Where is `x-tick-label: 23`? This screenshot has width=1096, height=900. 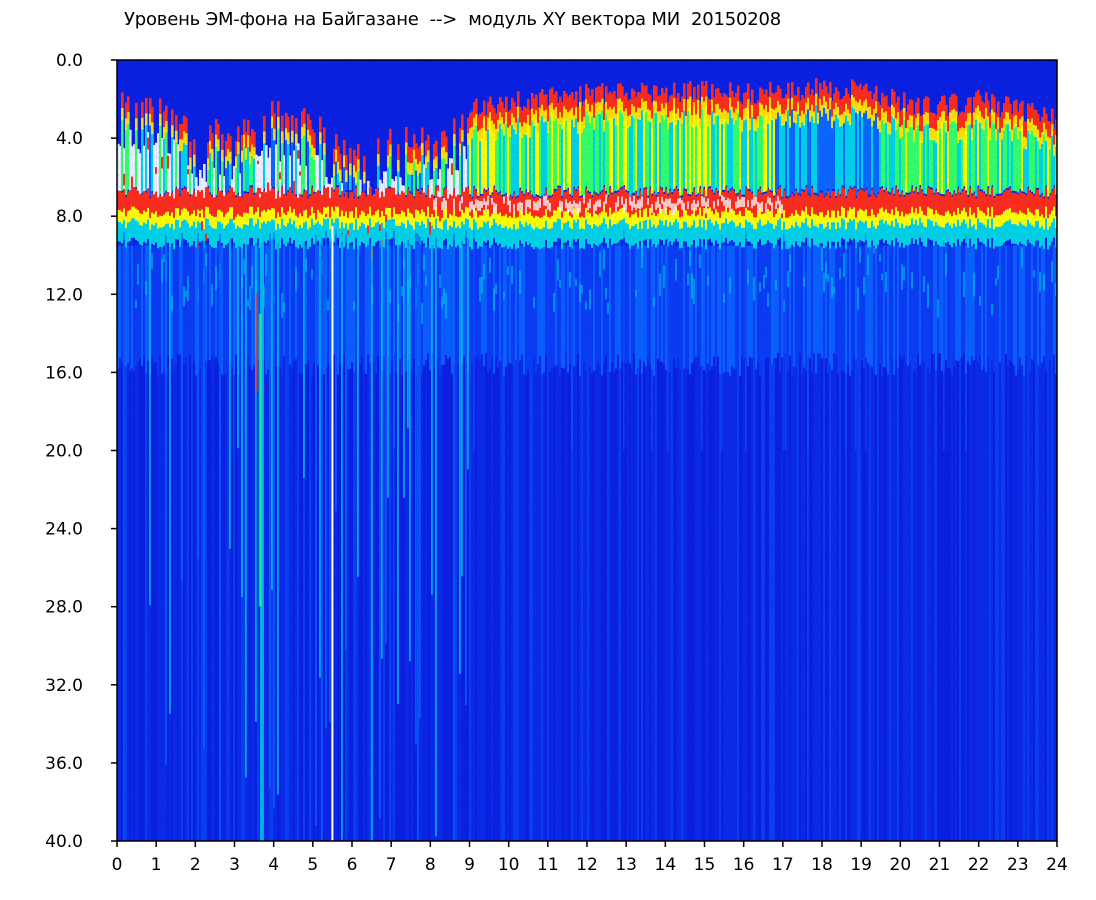
x-tick-label: 23 is located at coordinates (1018, 865).